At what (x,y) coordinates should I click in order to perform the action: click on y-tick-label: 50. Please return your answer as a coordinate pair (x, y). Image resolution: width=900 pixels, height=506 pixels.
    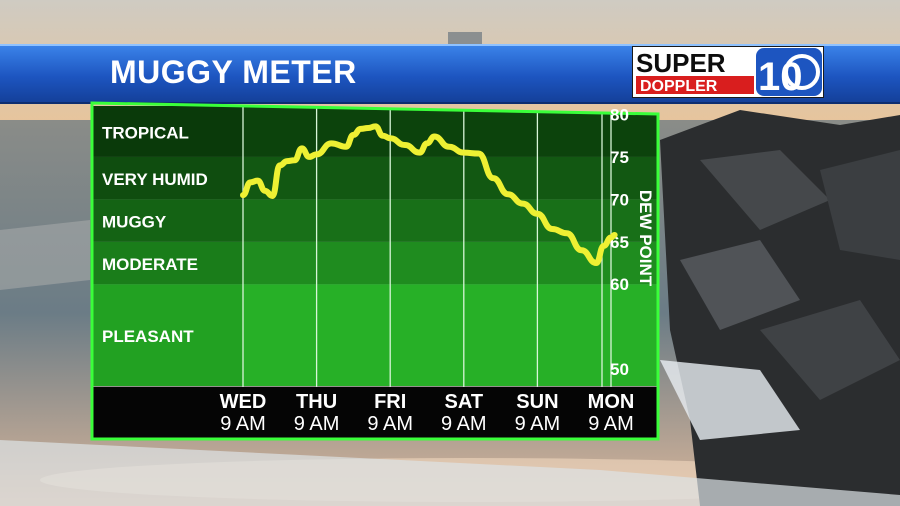
    Looking at the image, I should click on (619, 369).